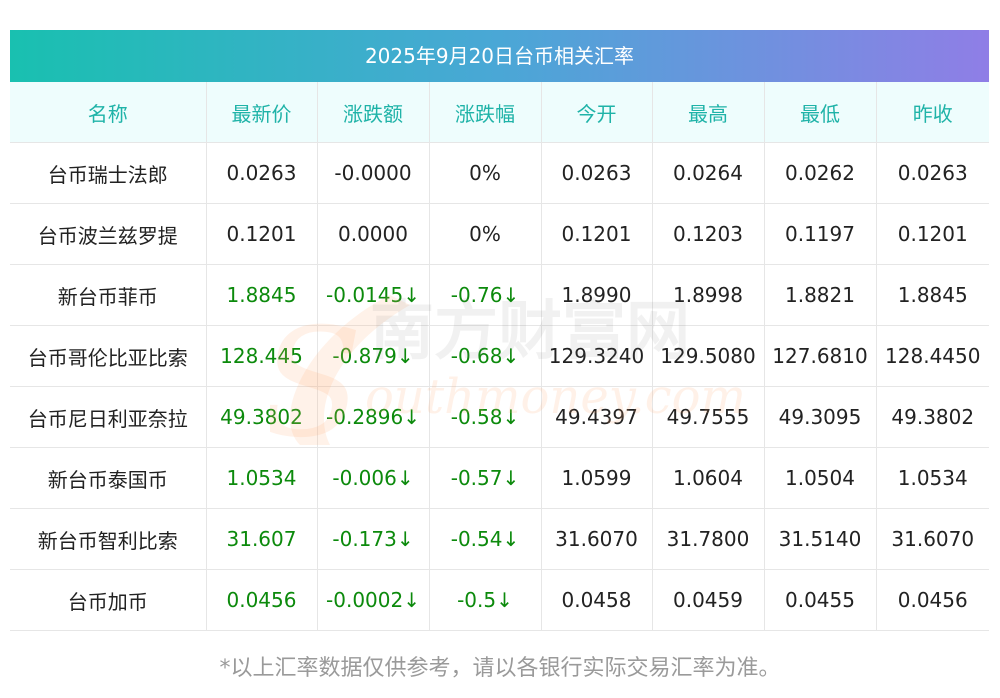 The height and width of the screenshot is (698, 1000). Describe the element at coordinates (932, 600) in the screenshot. I see `cell-prev-close: 0.0456` at that location.